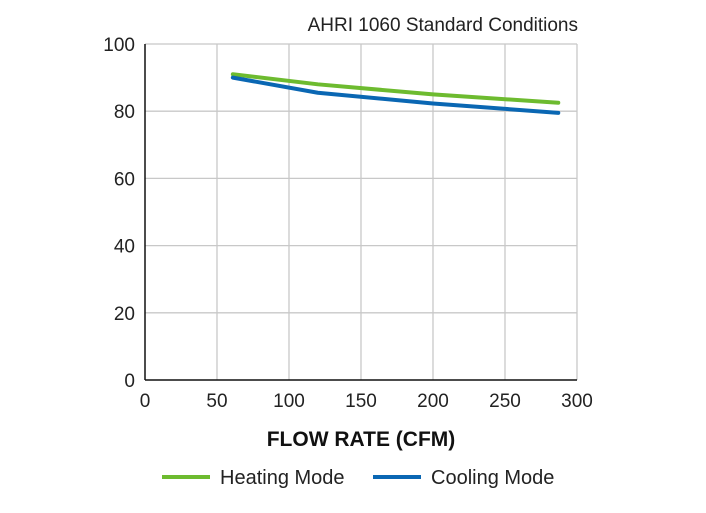  I want to click on x-tick-label: 50, so click(216, 401).